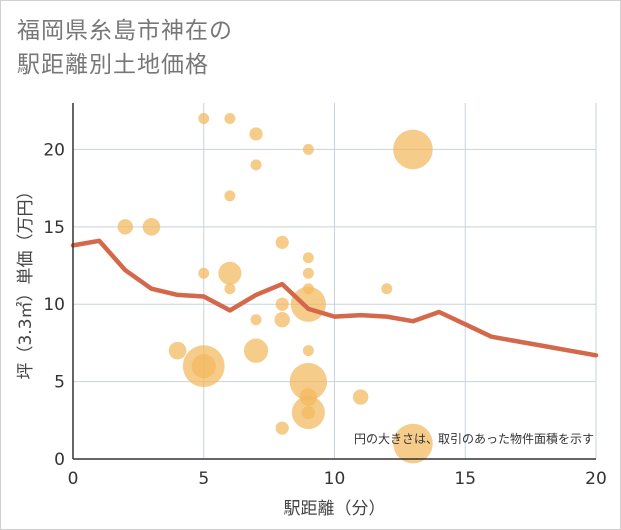 Image resolution: width=621 pixels, height=530 pixels. Describe the element at coordinates (474, 438) in the screenshot. I see `bubble-size-note: 円の大きさは、取引のあった物件面積を示す` at that location.